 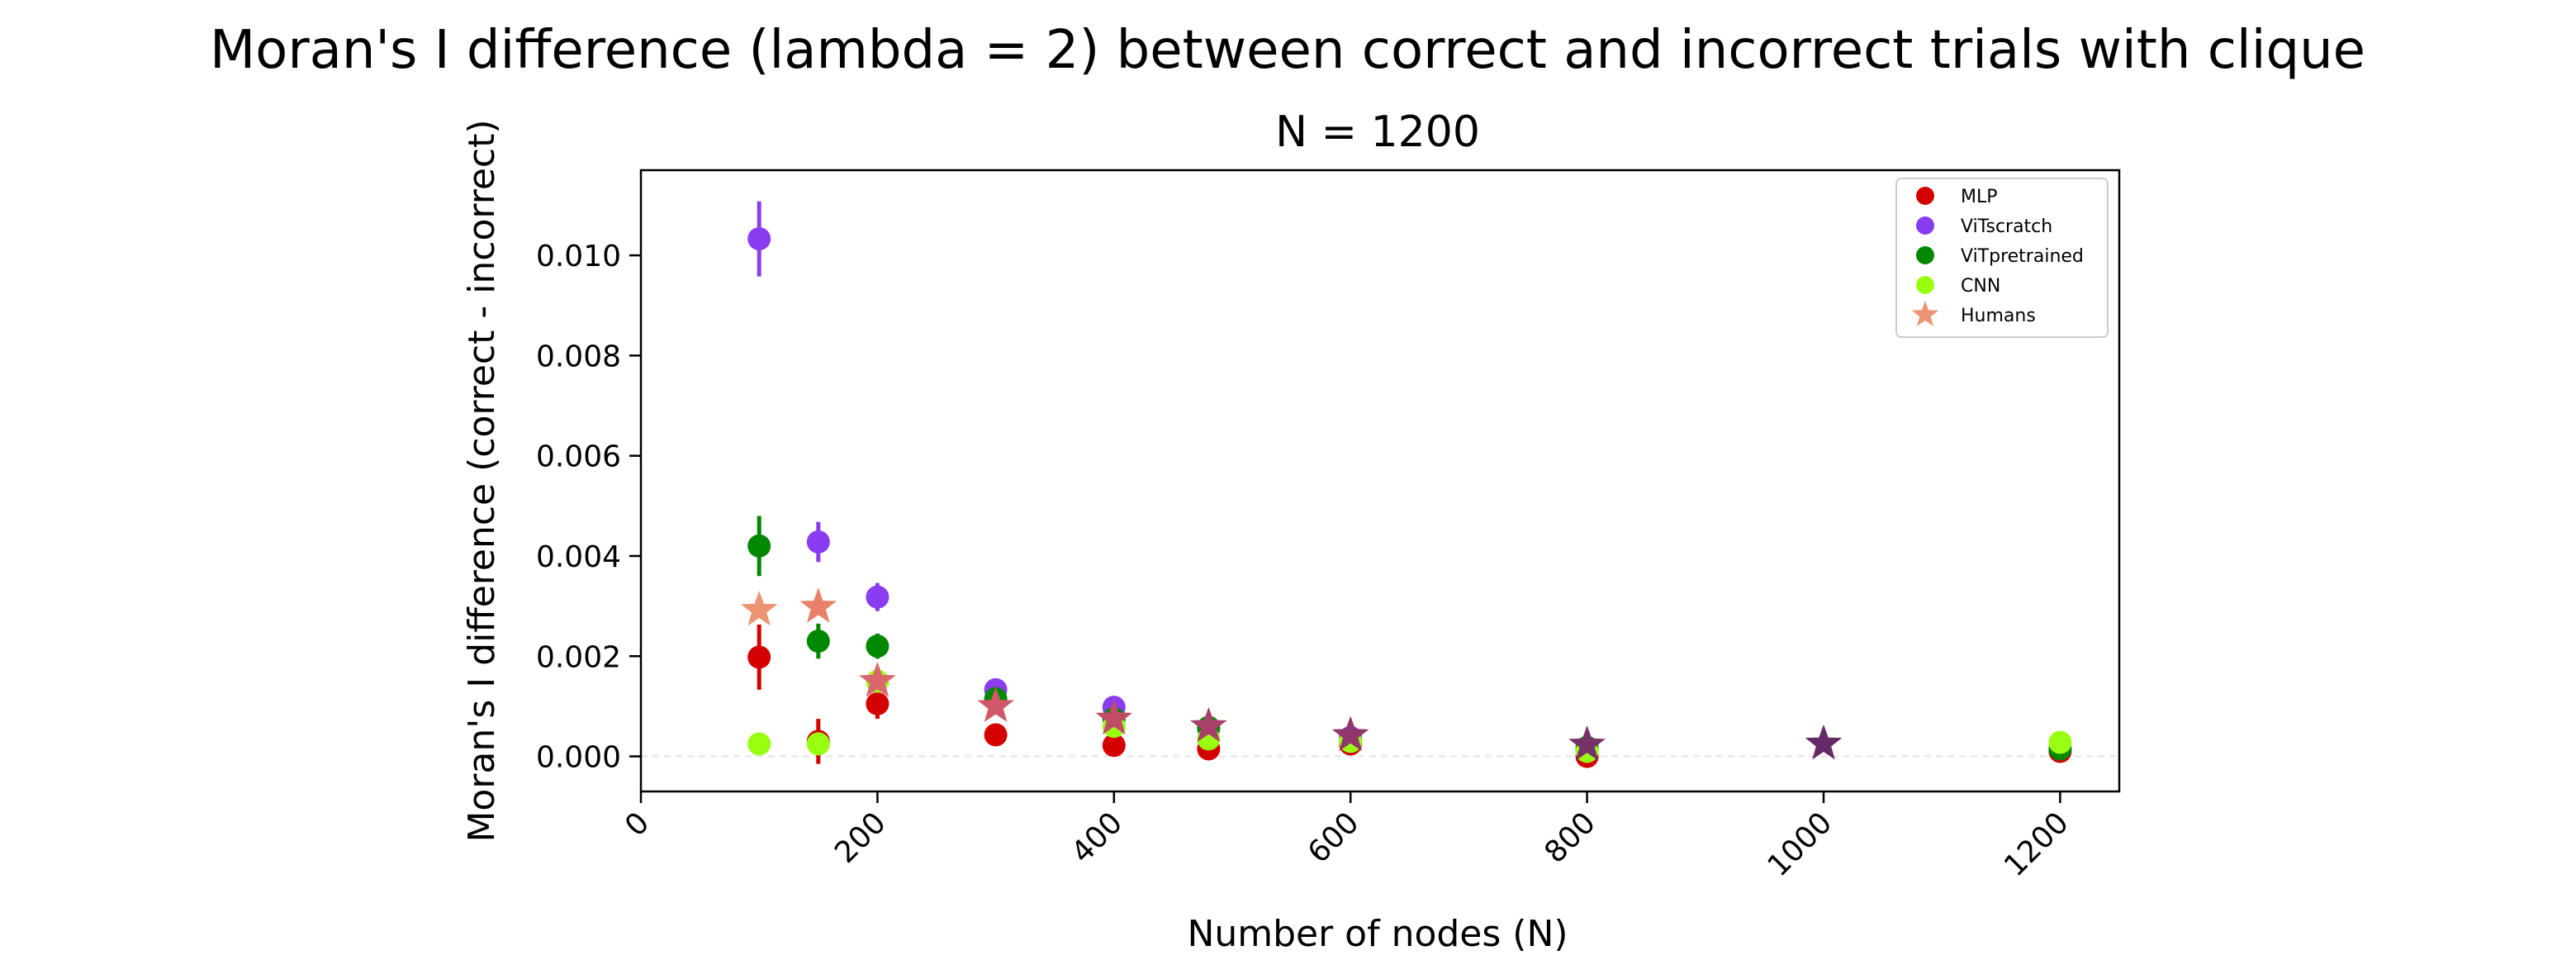 I want to click on legend-cnn-label: CNN, so click(x=1981, y=286).